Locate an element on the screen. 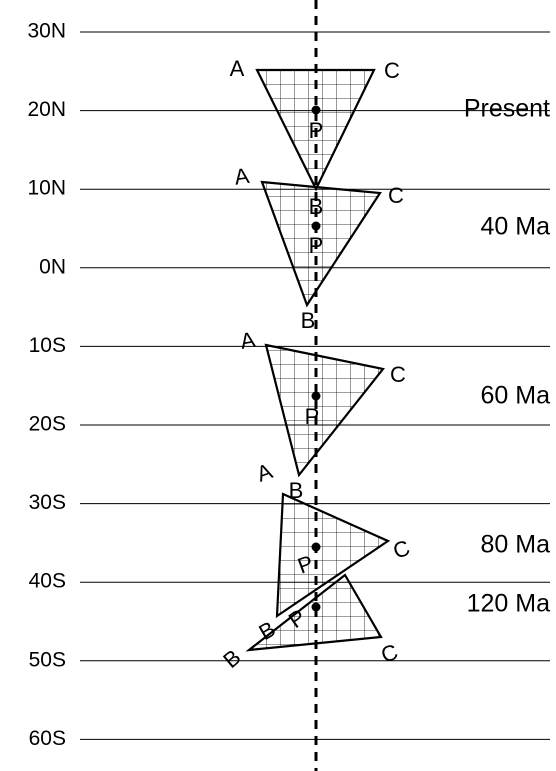  latitude-label: 30N is located at coordinates (46, 31).